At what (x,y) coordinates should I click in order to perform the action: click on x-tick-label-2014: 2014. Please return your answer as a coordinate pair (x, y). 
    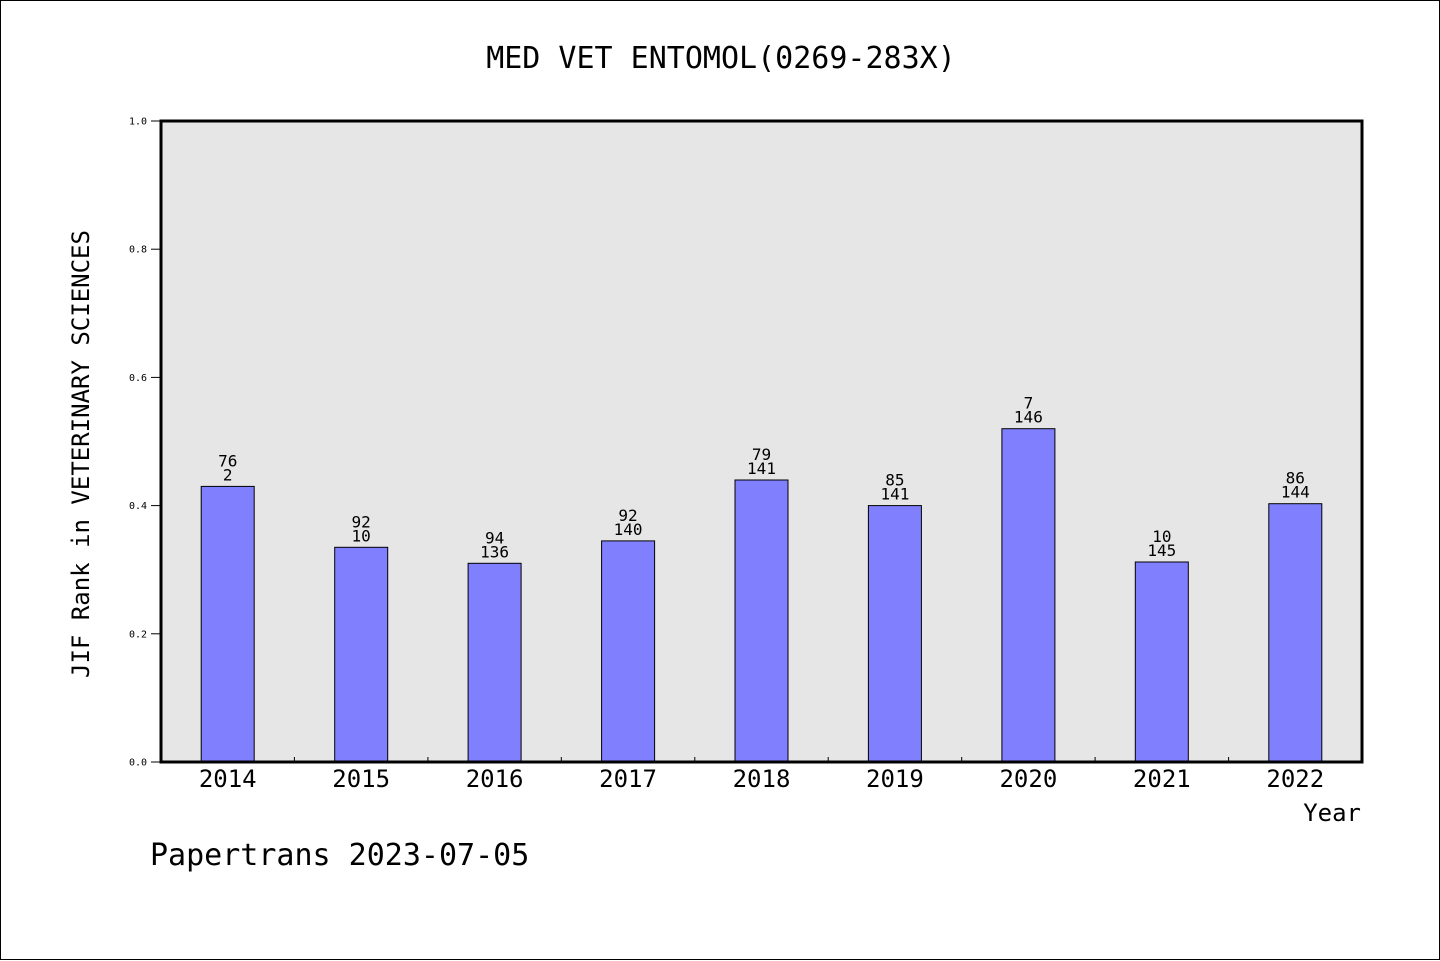
    Looking at the image, I should click on (228, 779).